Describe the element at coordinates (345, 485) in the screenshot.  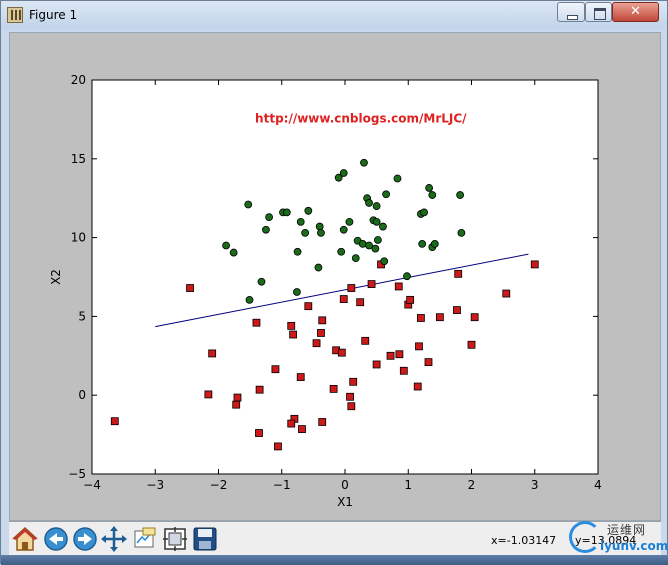
I see `x-tick-label: 0` at that location.